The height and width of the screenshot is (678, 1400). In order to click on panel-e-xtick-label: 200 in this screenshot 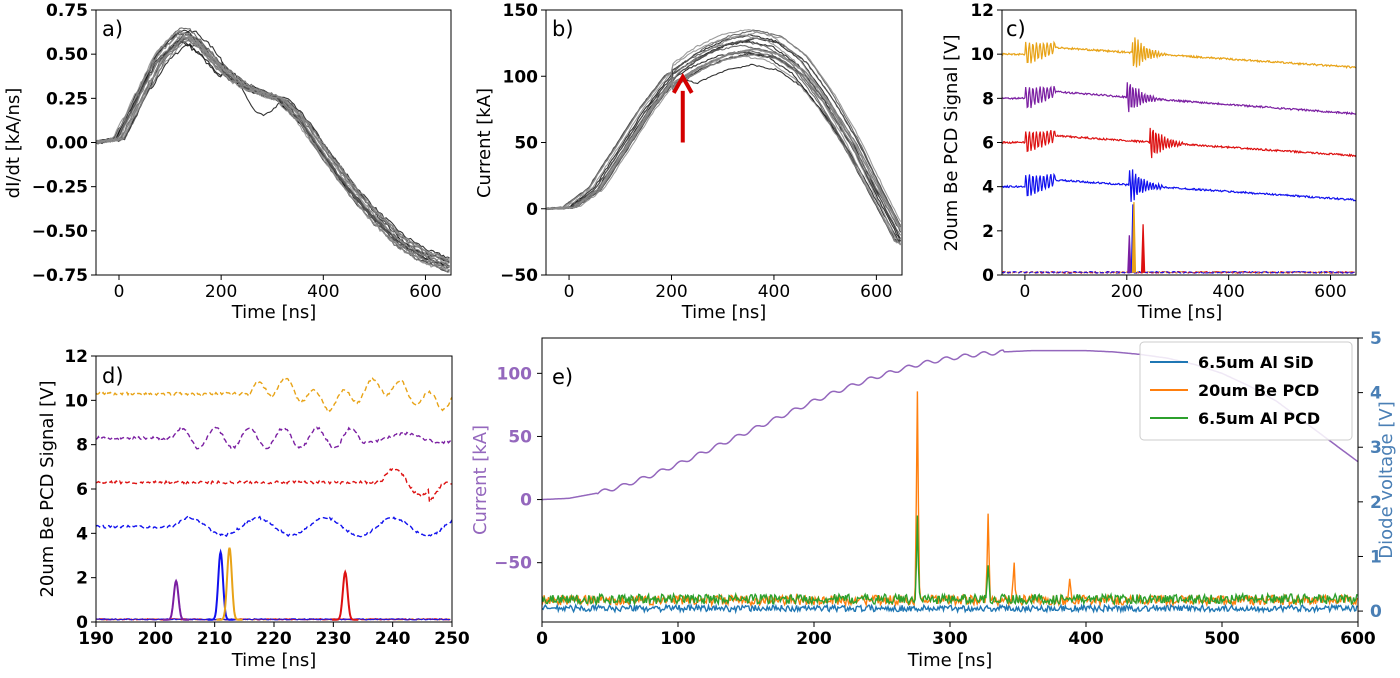, I will do `click(814, 639)`.